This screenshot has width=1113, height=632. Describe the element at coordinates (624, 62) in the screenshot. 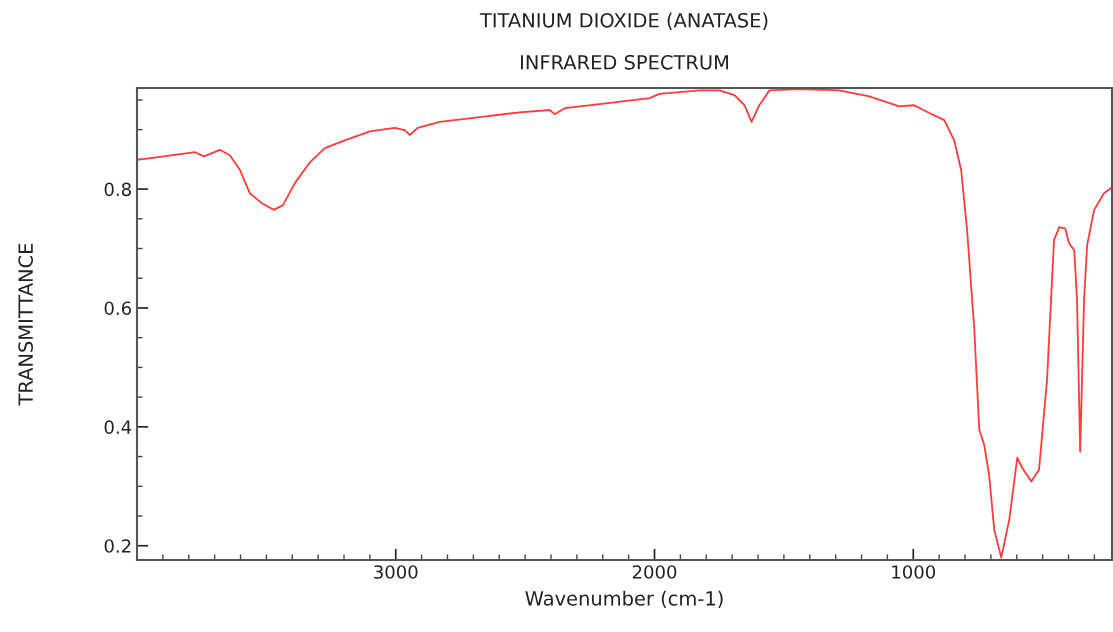

I see `chart-subtitle: INFRARED SPECTRUM` at that location.